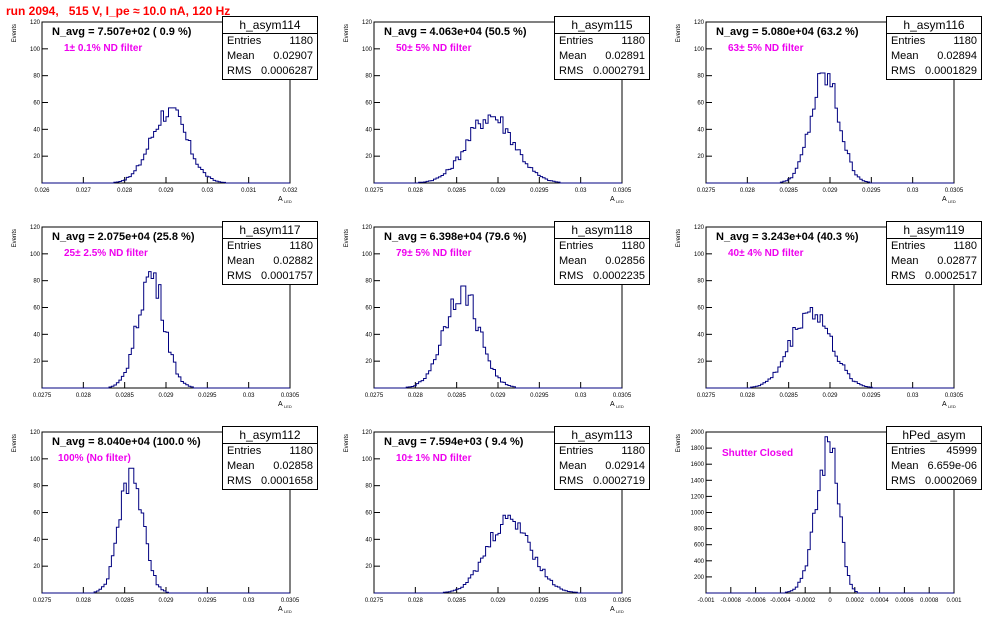 The image size is (996, 622). What do you see at coordinates (755, 601) in the screenshot?
I see `x-tick-label: -0.0006` at bounding box center [755, 601].